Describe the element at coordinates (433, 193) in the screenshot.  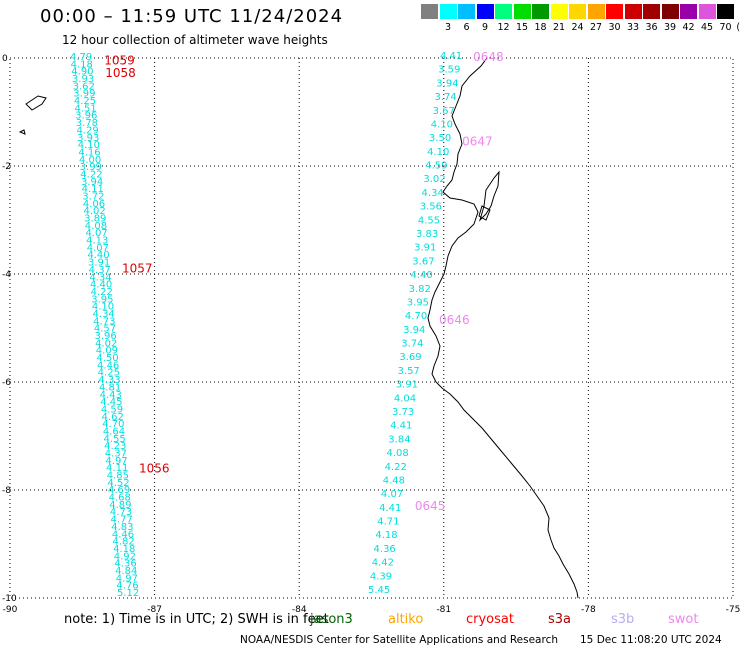
I see `east-track-value: 4.34` at that location.